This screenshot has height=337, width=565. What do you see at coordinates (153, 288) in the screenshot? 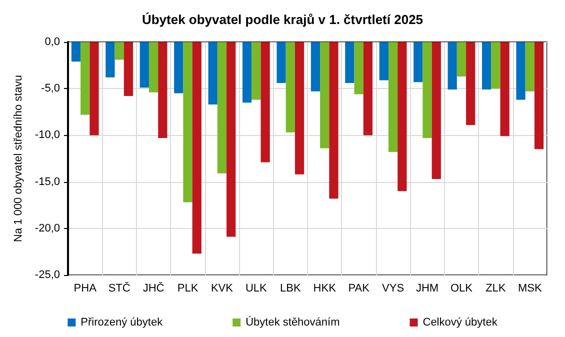
I see `x-tick-label: JHČ` at bounding box center [153, 288].